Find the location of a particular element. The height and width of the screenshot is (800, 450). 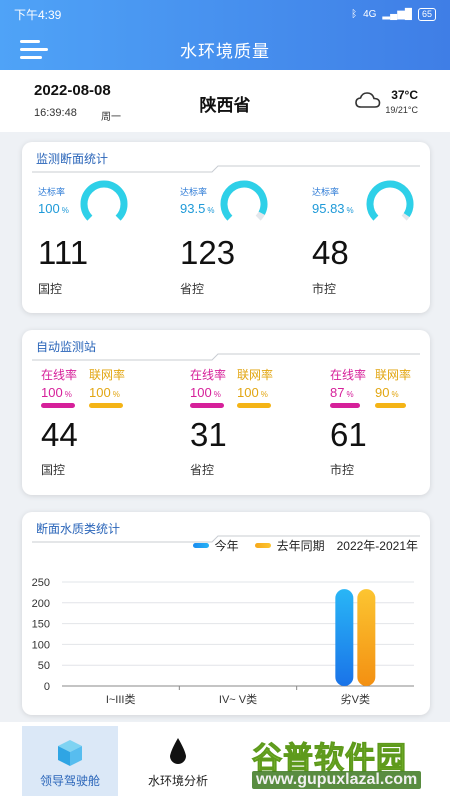

bar-this-year is located at coordinates (344, 637).